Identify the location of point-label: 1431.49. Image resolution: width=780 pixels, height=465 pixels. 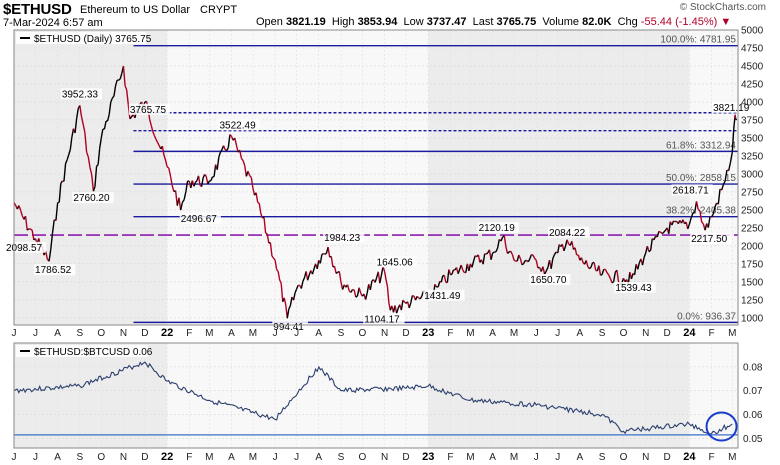
(442, 296).